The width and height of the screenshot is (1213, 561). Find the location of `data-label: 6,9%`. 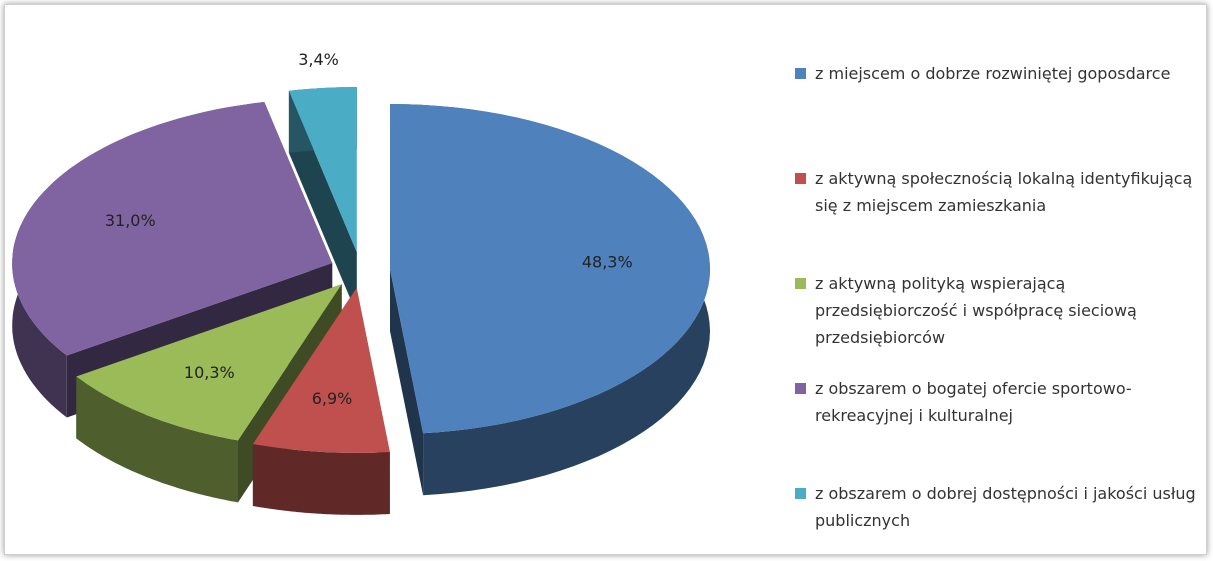

data-label: 6,9% is located at coordinates (332, 398).